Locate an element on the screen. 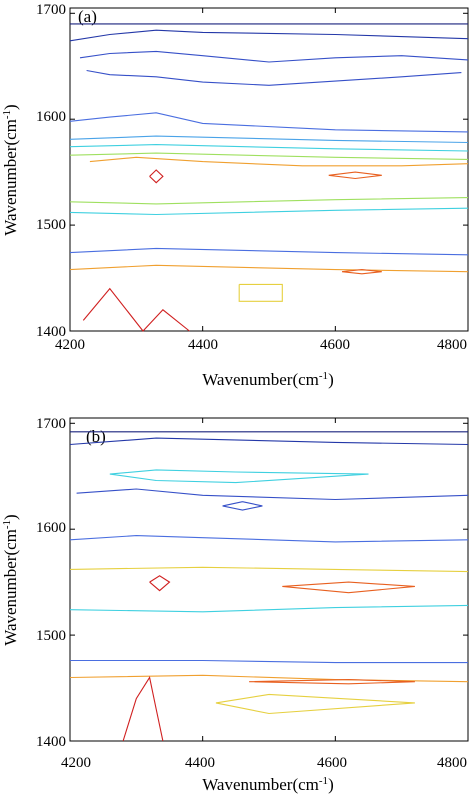 Image resolution: width=474 pixels, height=799 pixels. panel-a-xlabel: Wavenumber(cm-1) is located at coordinates (267, 379).